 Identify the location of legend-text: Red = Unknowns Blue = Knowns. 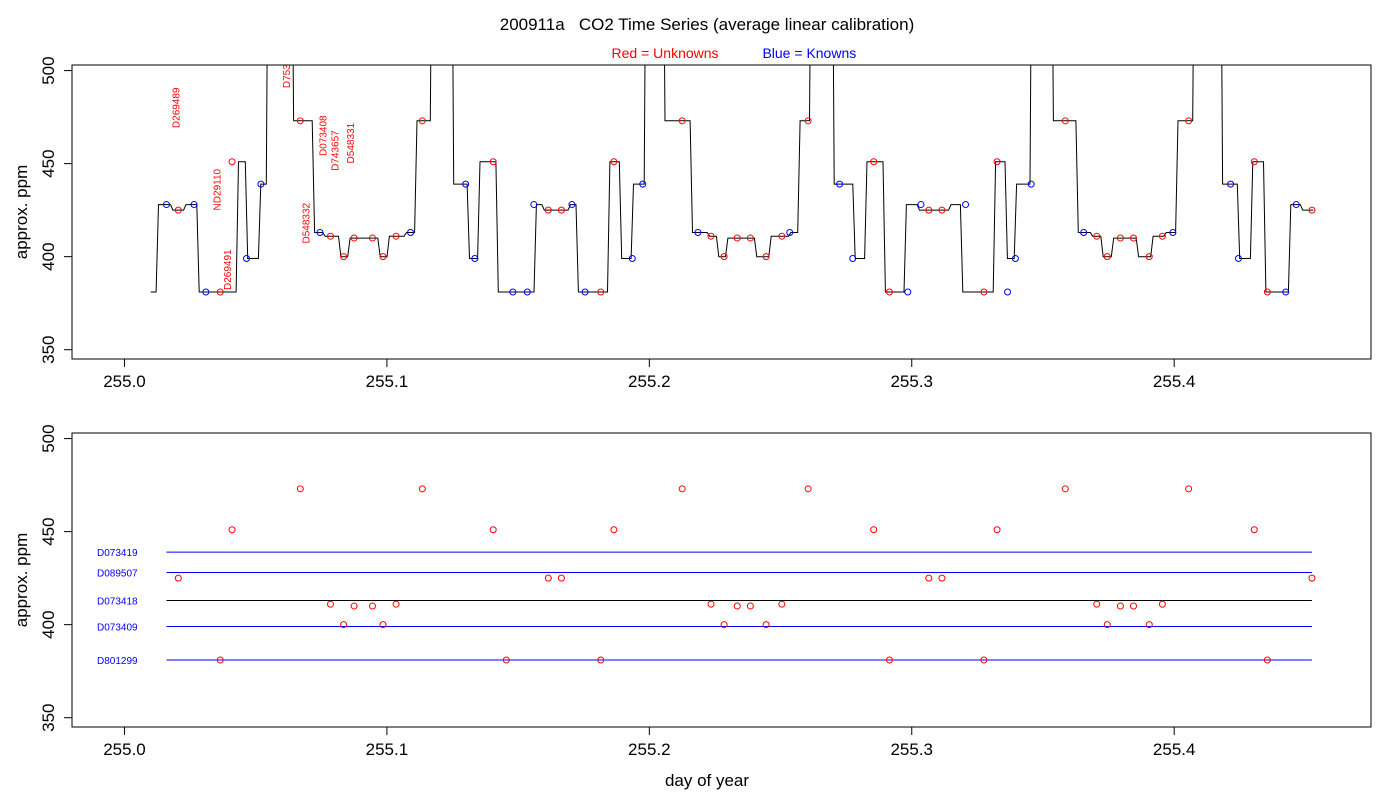
(730, 53).